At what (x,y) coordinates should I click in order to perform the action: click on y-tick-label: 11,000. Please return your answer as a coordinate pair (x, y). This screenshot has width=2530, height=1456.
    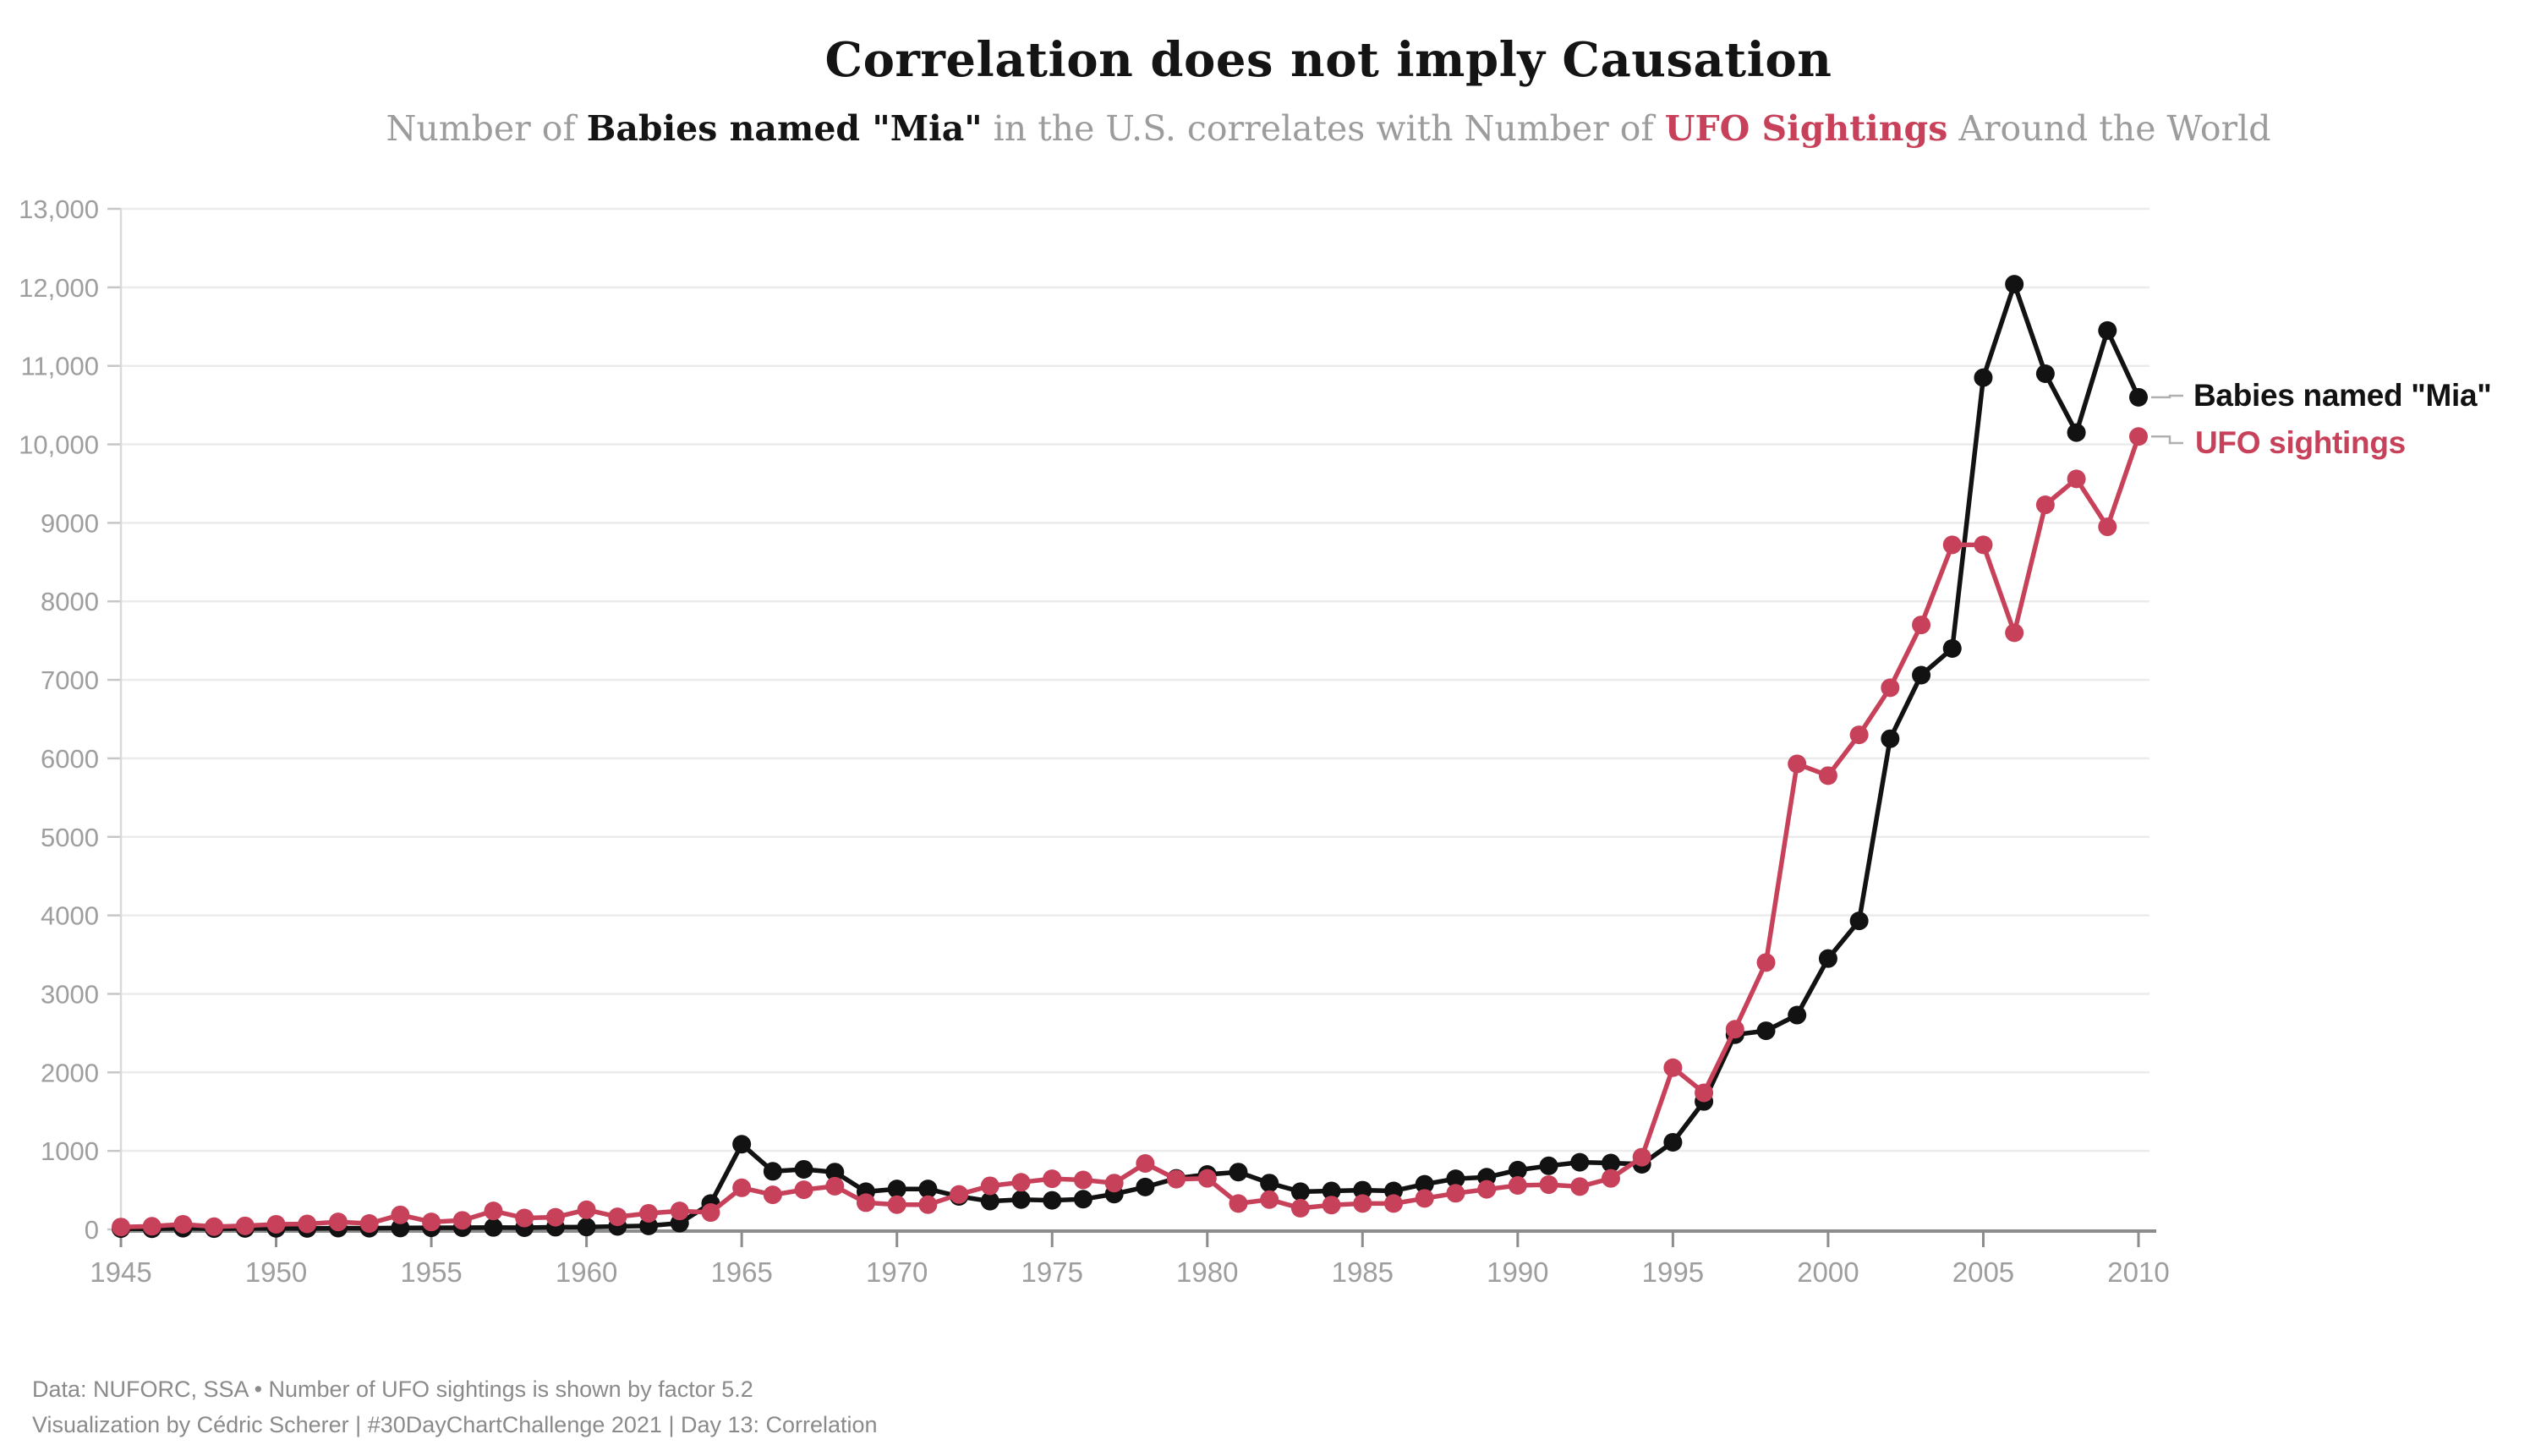
    Looking at the image, I should click on (60, 366).